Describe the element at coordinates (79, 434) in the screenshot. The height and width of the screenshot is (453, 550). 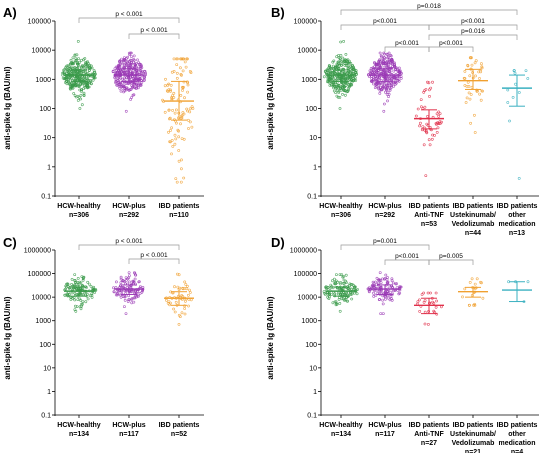
I see `x-tick-label: n=134` at that location.